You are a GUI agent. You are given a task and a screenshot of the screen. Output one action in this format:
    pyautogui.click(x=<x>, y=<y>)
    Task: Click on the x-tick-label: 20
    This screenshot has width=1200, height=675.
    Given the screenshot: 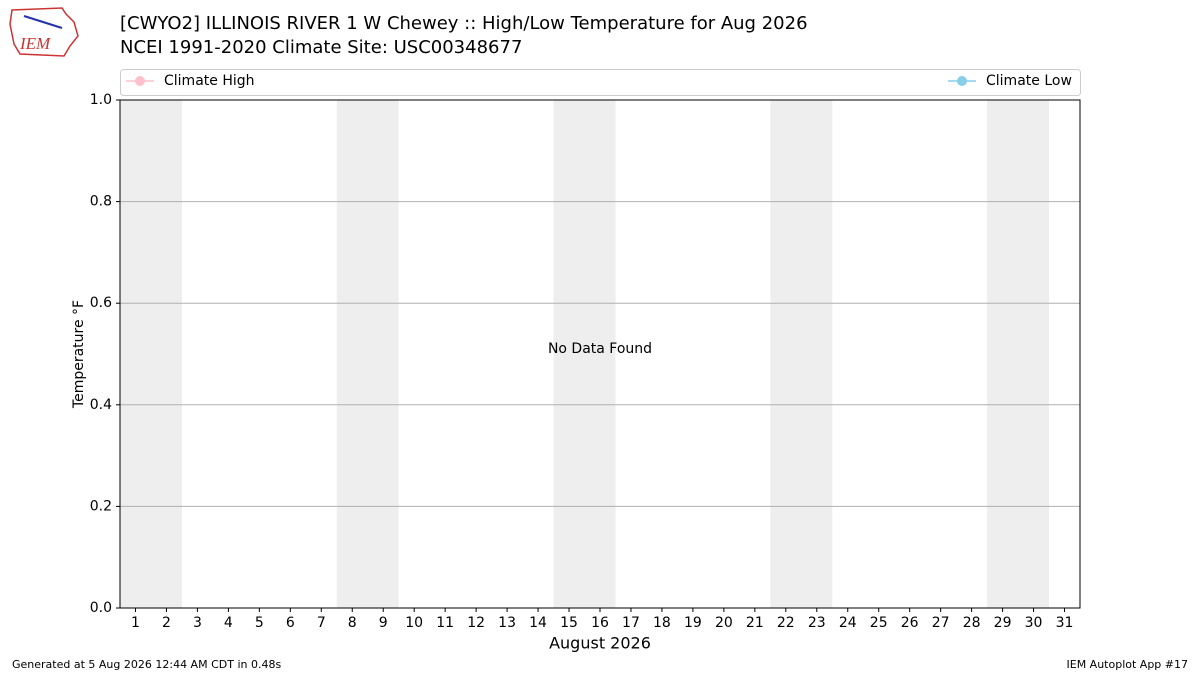 What is the action you would take?
    pyautogui.click(x=724, y=623)
    